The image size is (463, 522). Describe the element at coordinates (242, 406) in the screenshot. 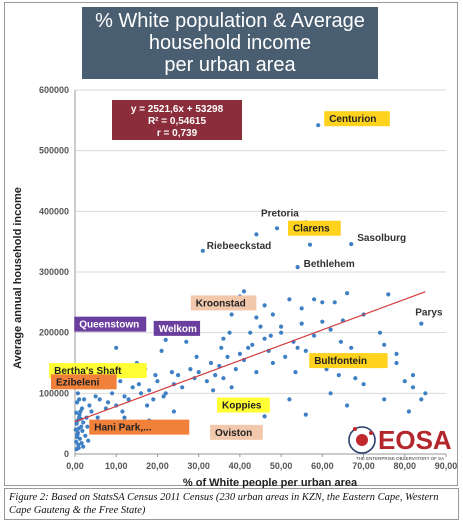

I see `point-label: Koppies` at that location.